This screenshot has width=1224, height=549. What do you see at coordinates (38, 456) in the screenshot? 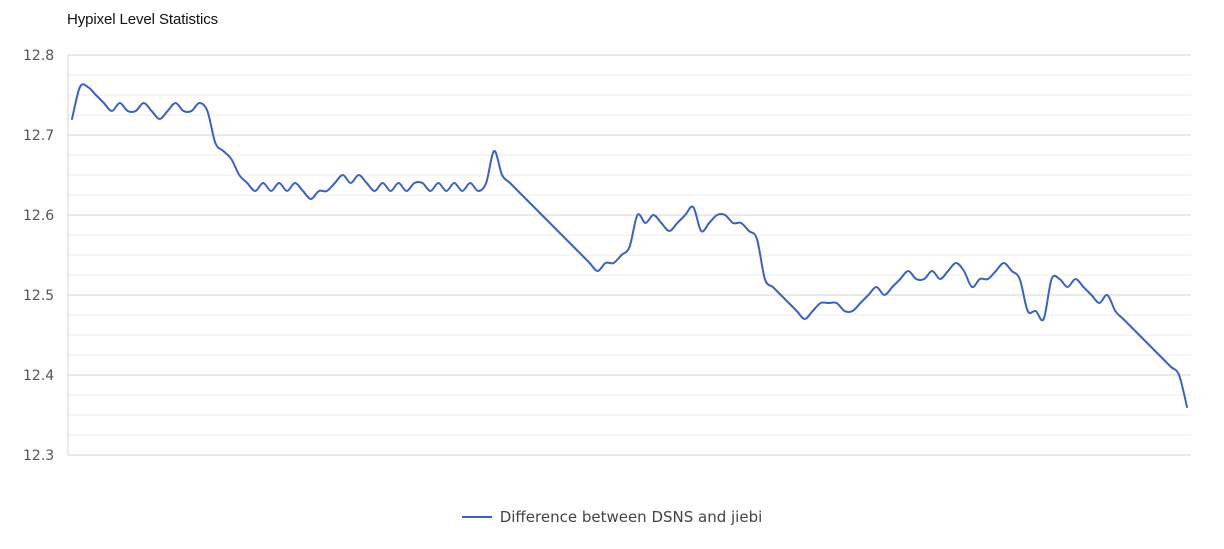
I see `y-tick-label: 12.3` at bounding box center [38, 456].